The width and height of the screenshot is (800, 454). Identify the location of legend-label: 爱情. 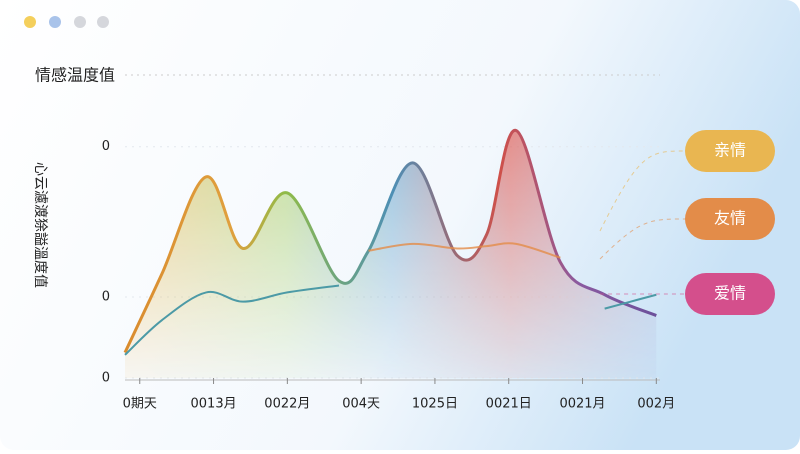
(730, 293).